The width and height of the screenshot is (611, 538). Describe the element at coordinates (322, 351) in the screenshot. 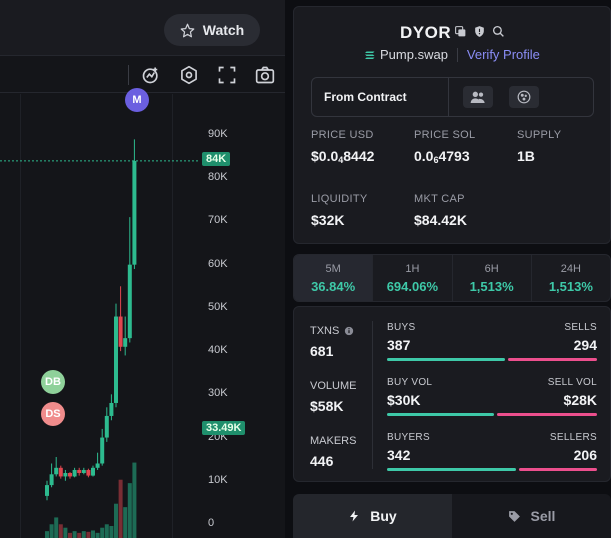

I see `txns-value: 681` at that location.